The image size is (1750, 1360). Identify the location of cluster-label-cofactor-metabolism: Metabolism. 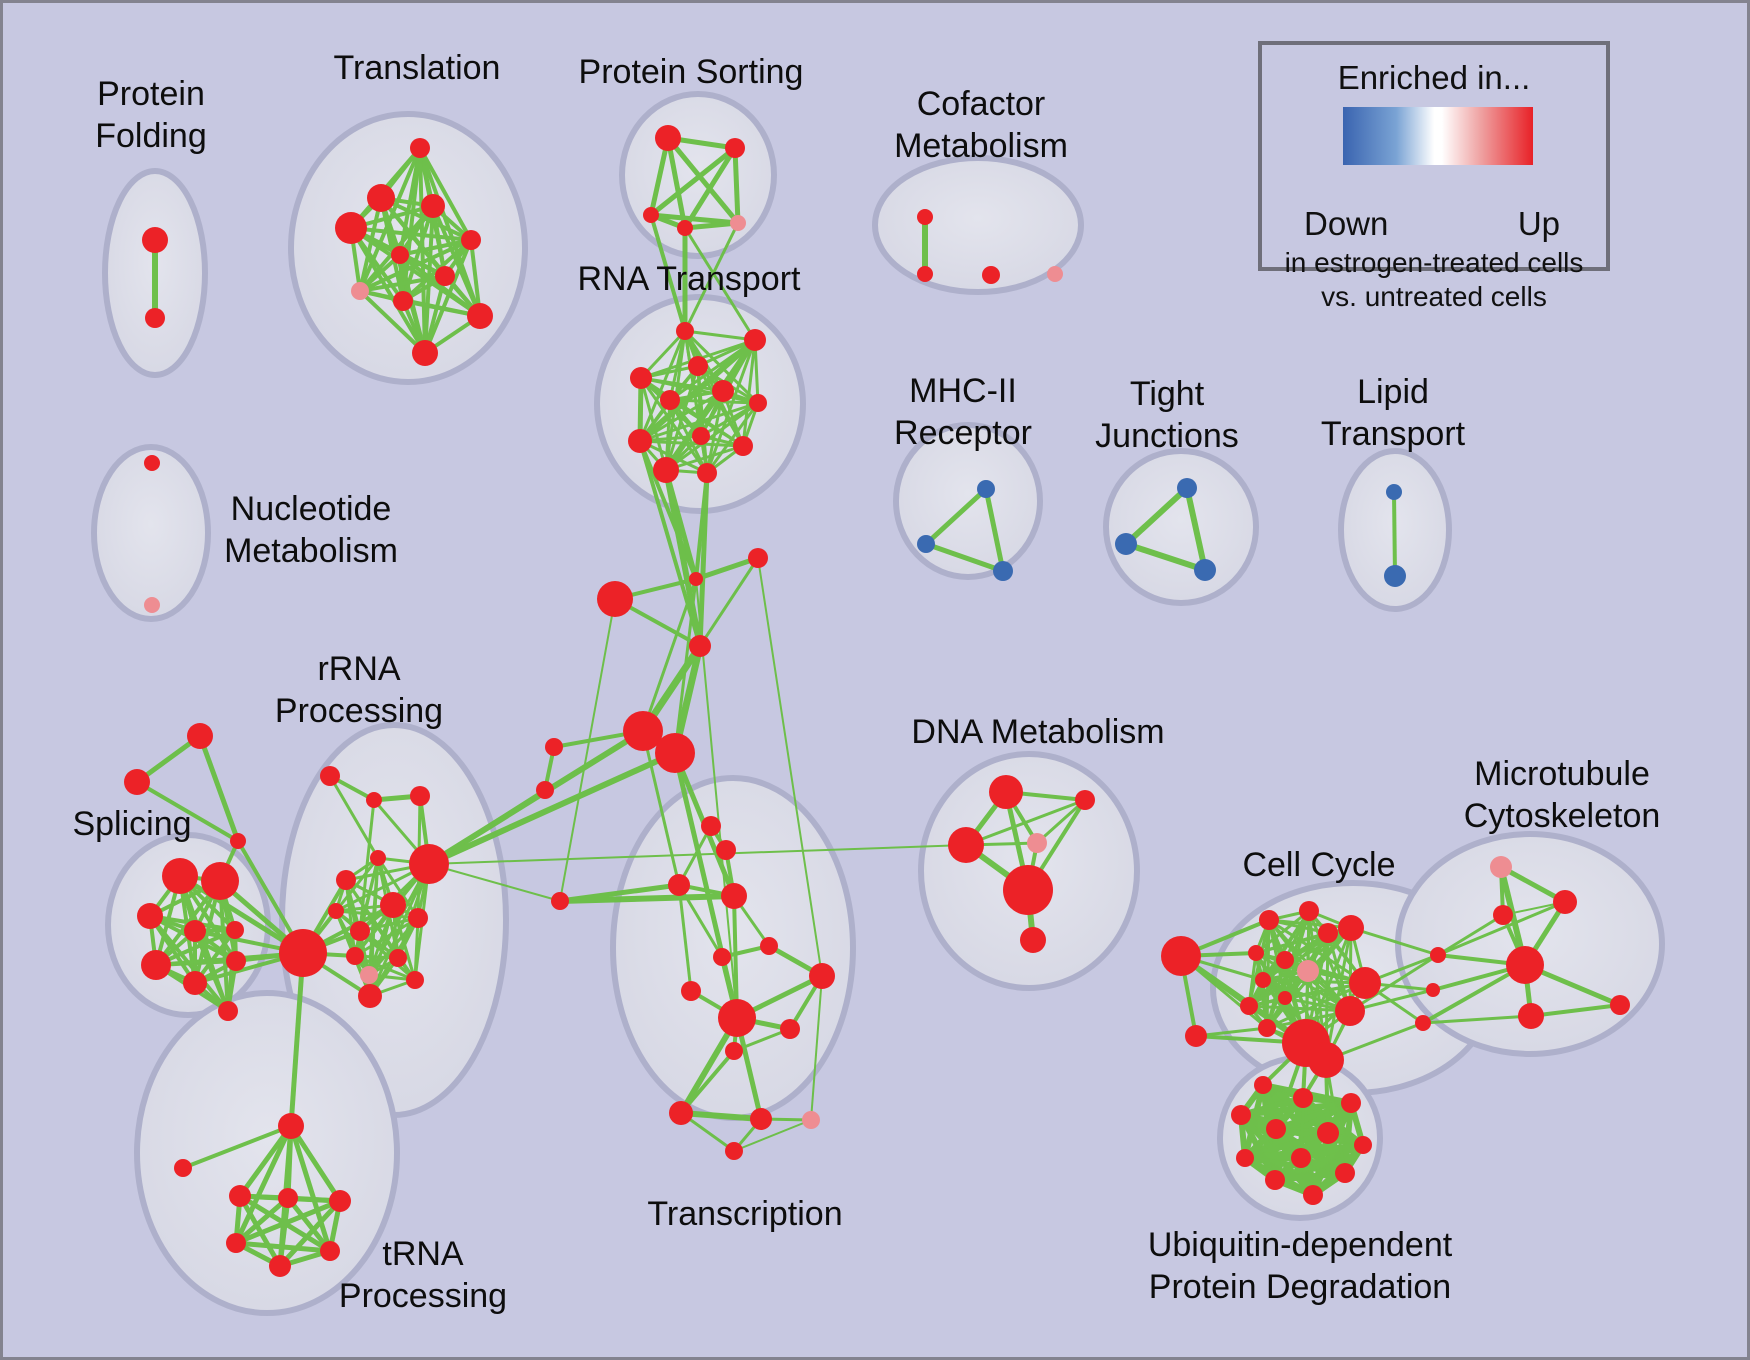
(981, 146).